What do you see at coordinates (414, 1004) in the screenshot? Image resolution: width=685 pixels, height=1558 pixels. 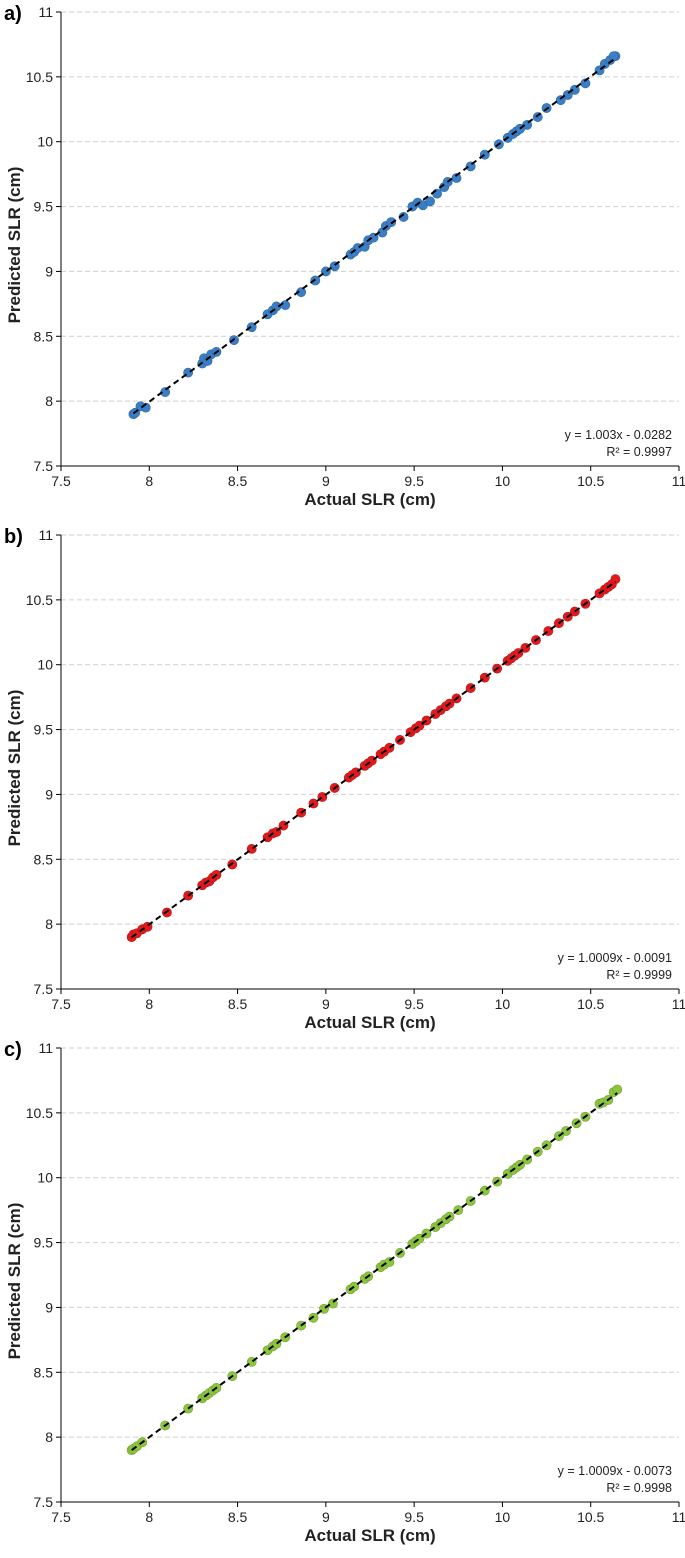 I see `x-tick-label-b-4: 9.5` at bounding box center [414, 1004].